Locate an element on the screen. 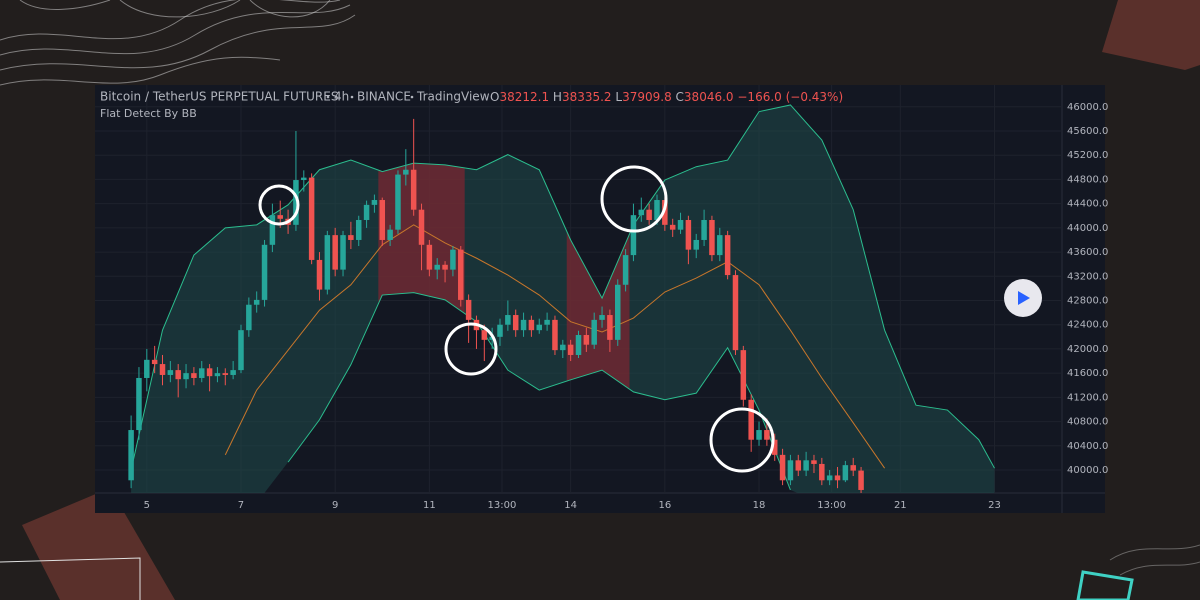 This screenshot has width=1200, height=600. exchange: BINANCE is located at coordinates (384, 97).